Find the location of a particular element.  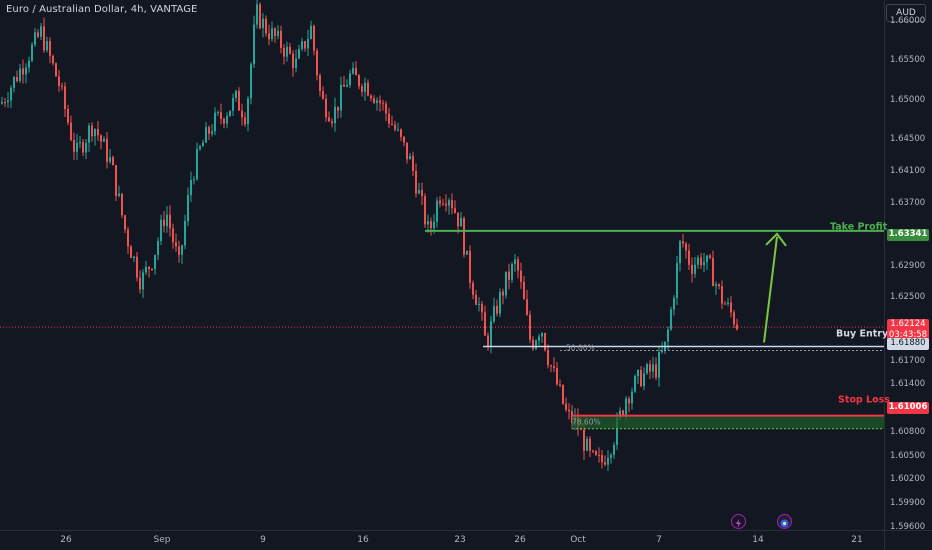

economic-event-icon is located at coordinates (784, 521).